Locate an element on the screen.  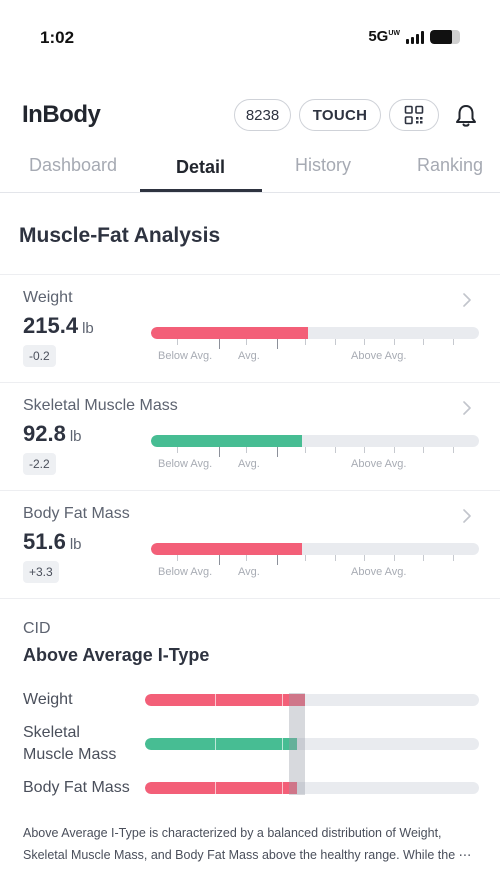
cid-bar-weight is located at coordinates (312, 700).